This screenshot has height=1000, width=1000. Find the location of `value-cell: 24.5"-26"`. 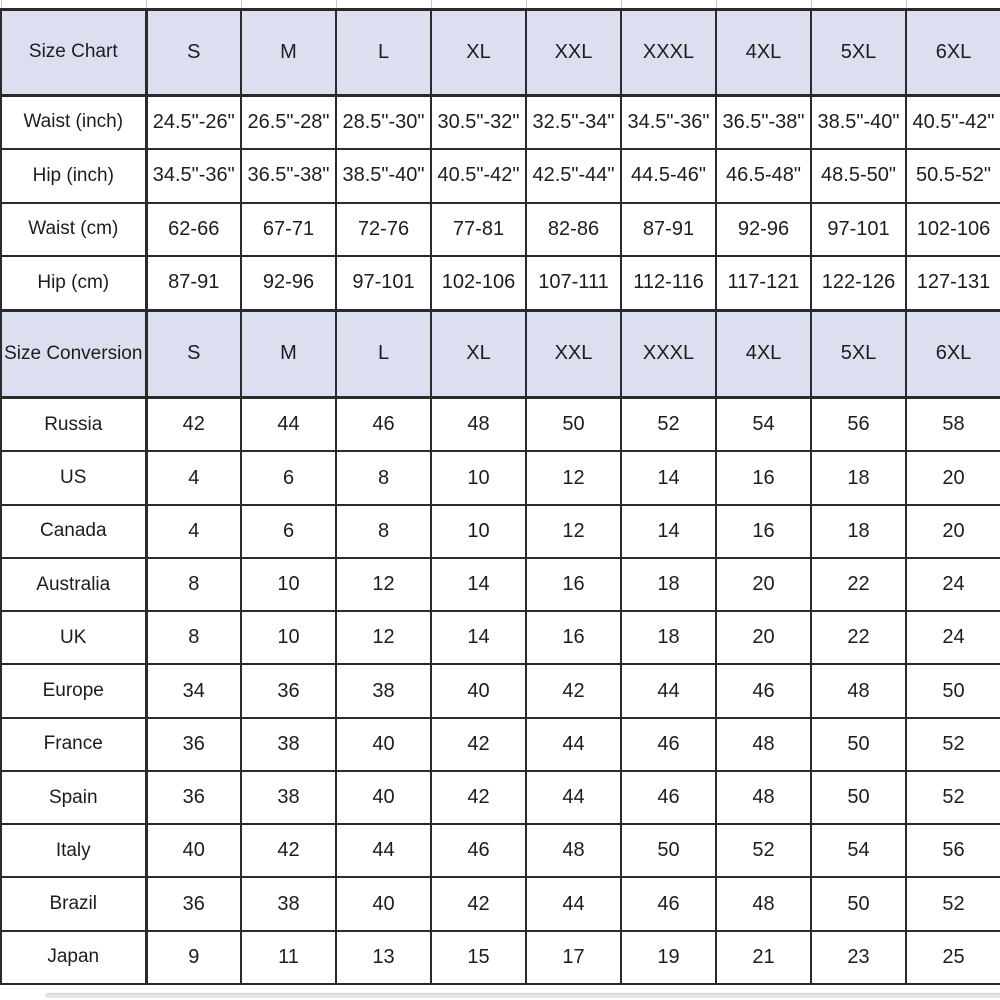

value-cell: 24.5"-26" is located at coordinates (193, 122).